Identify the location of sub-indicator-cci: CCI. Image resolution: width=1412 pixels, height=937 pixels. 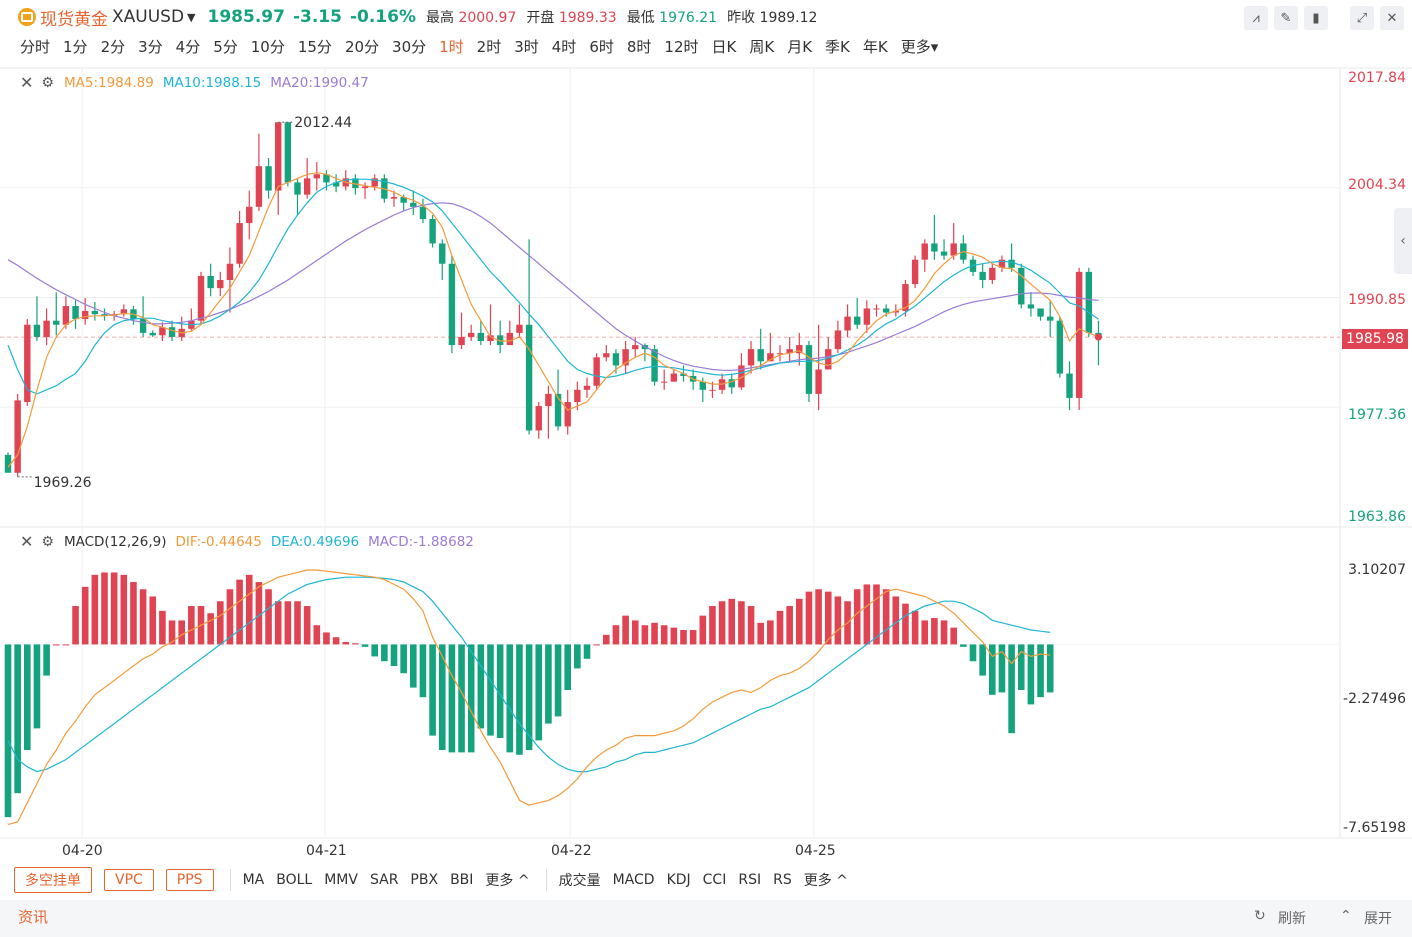
(714, 880).